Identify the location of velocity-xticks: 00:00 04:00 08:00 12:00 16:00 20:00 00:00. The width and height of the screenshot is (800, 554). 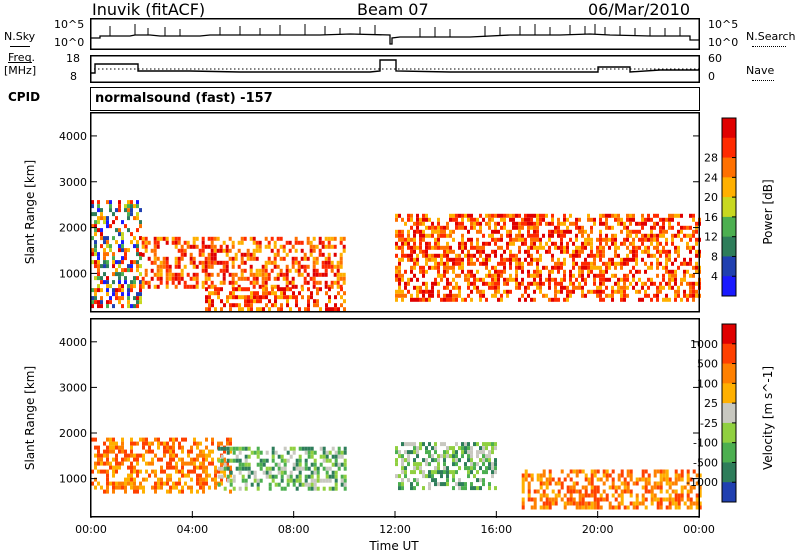
(395, 523).